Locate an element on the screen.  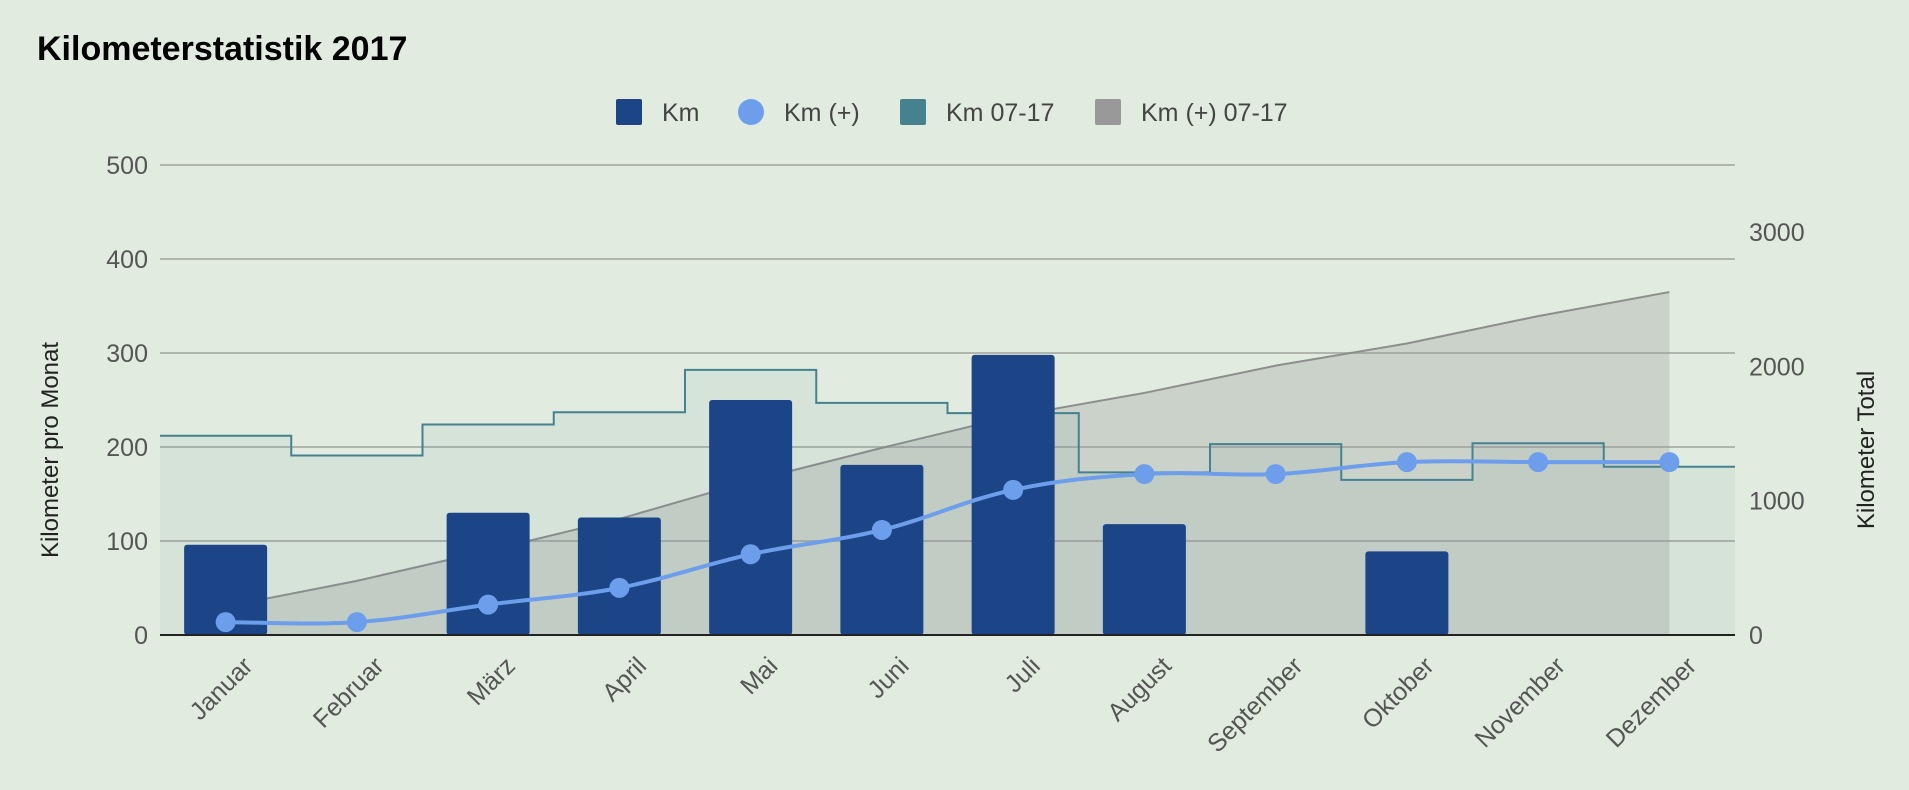
legend-label: Km is located at coordinates (681, 113).